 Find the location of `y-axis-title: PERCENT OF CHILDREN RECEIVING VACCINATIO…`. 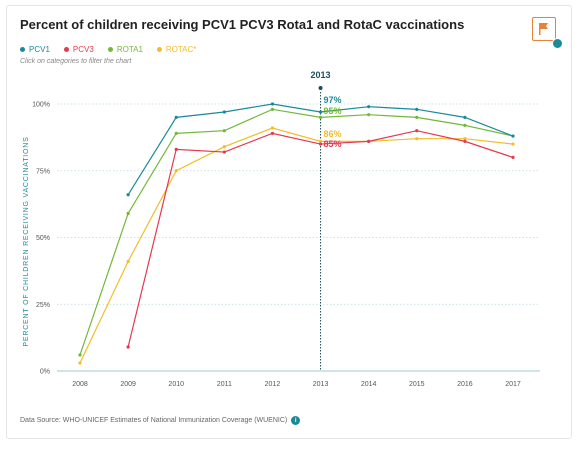

y-axis-title: PERCENT OF CHILDREN RECEIVING VACCINATIO… is located at coordinates (26, 241).